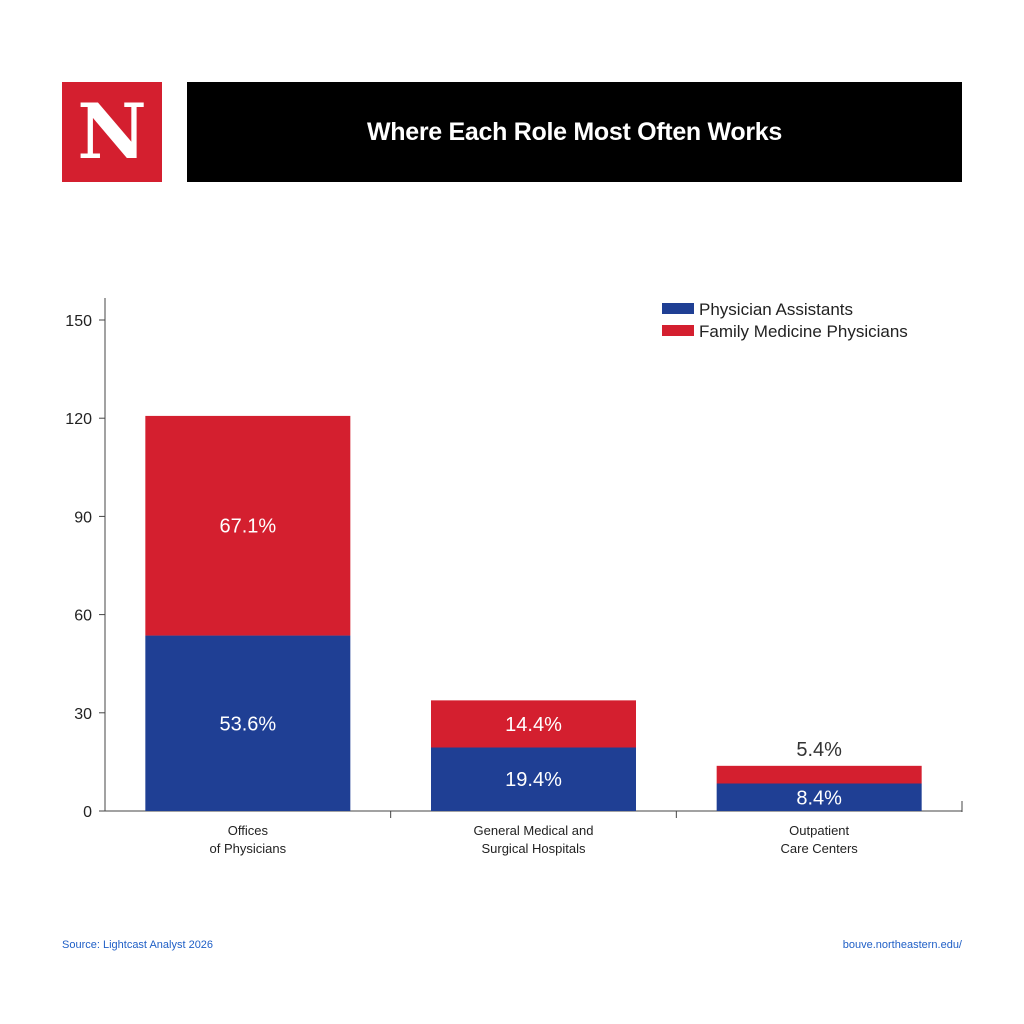 Image resolution: width=1024 pixels, height=1024 pixels. What do you see at coordinates (83, 517) in the screenshot?
I see `y-tick-label: 90` at bounding box center [83, 517].